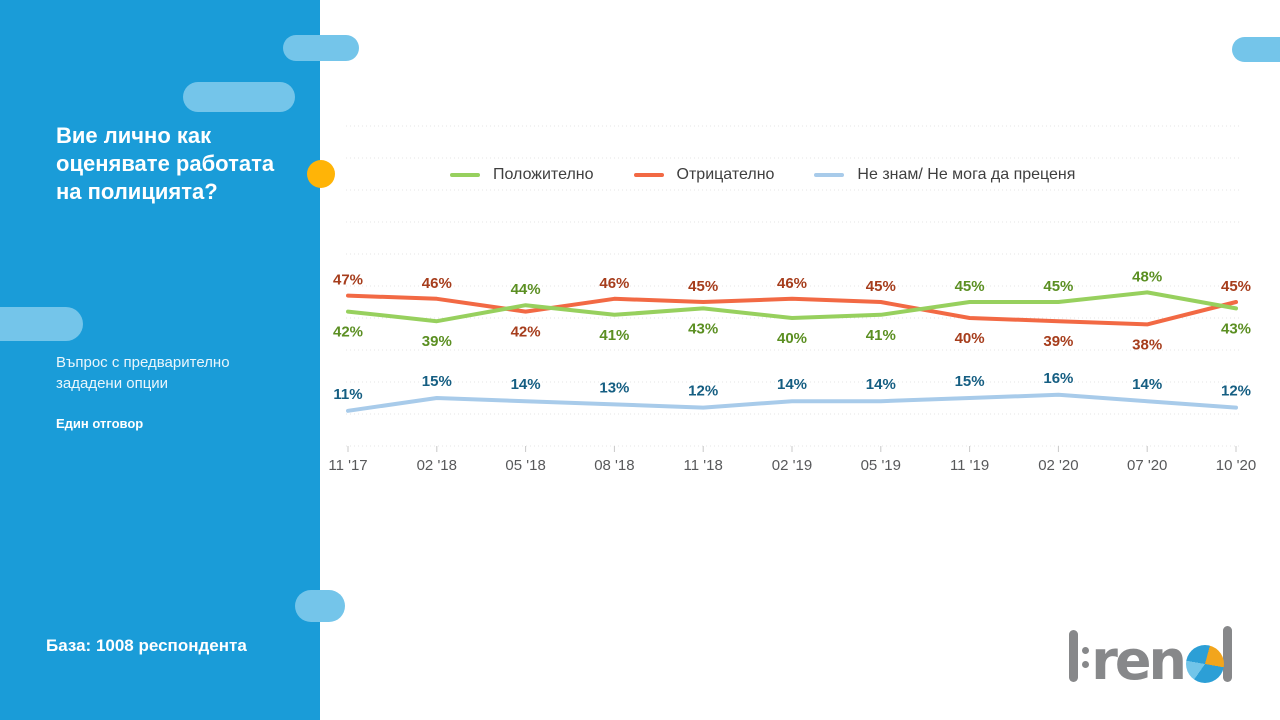  Describe the element at coordinates (165, 163) in the screenshot. I see `question-title-line: оценявате работата` at that location.